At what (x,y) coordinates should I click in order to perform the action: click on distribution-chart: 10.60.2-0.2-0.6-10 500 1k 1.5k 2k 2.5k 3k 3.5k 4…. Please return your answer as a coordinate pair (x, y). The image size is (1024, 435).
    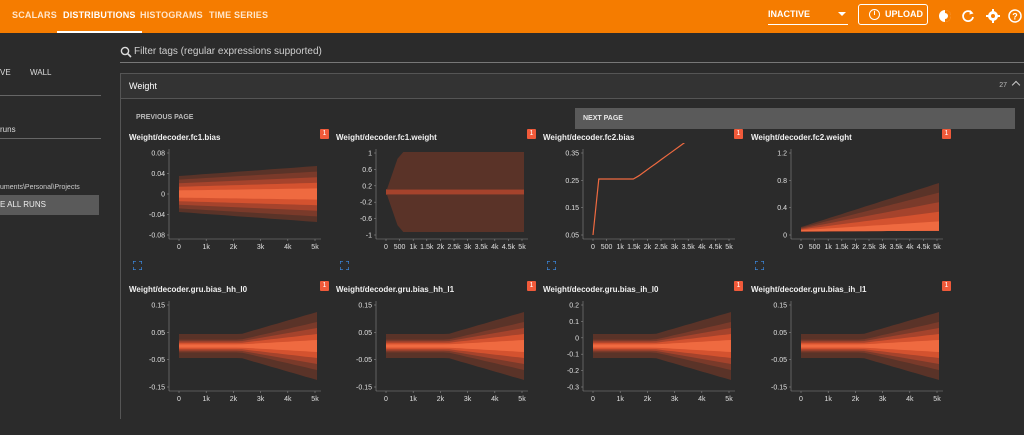
    Looking at the image, I should click on (434, 200).